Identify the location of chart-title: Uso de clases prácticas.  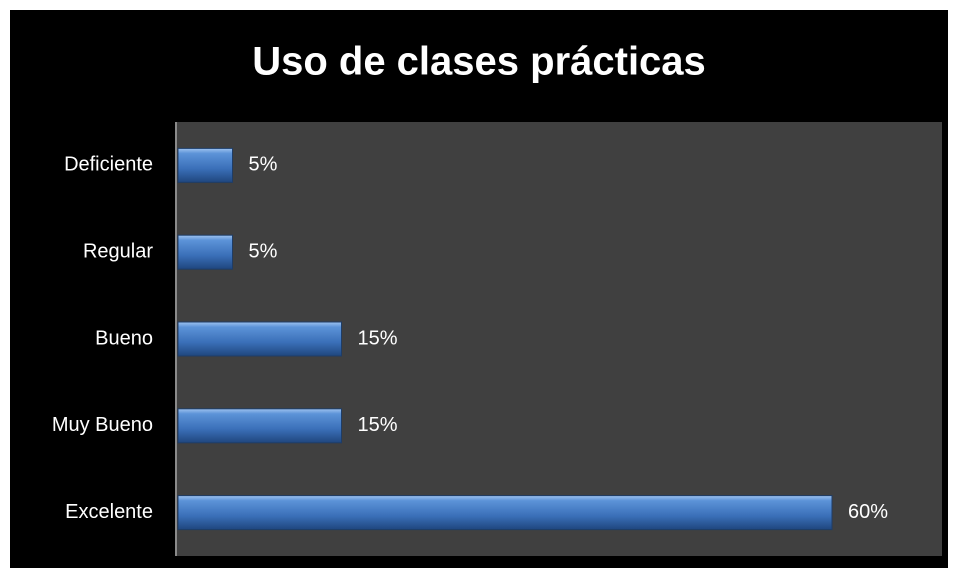
(479, 62).